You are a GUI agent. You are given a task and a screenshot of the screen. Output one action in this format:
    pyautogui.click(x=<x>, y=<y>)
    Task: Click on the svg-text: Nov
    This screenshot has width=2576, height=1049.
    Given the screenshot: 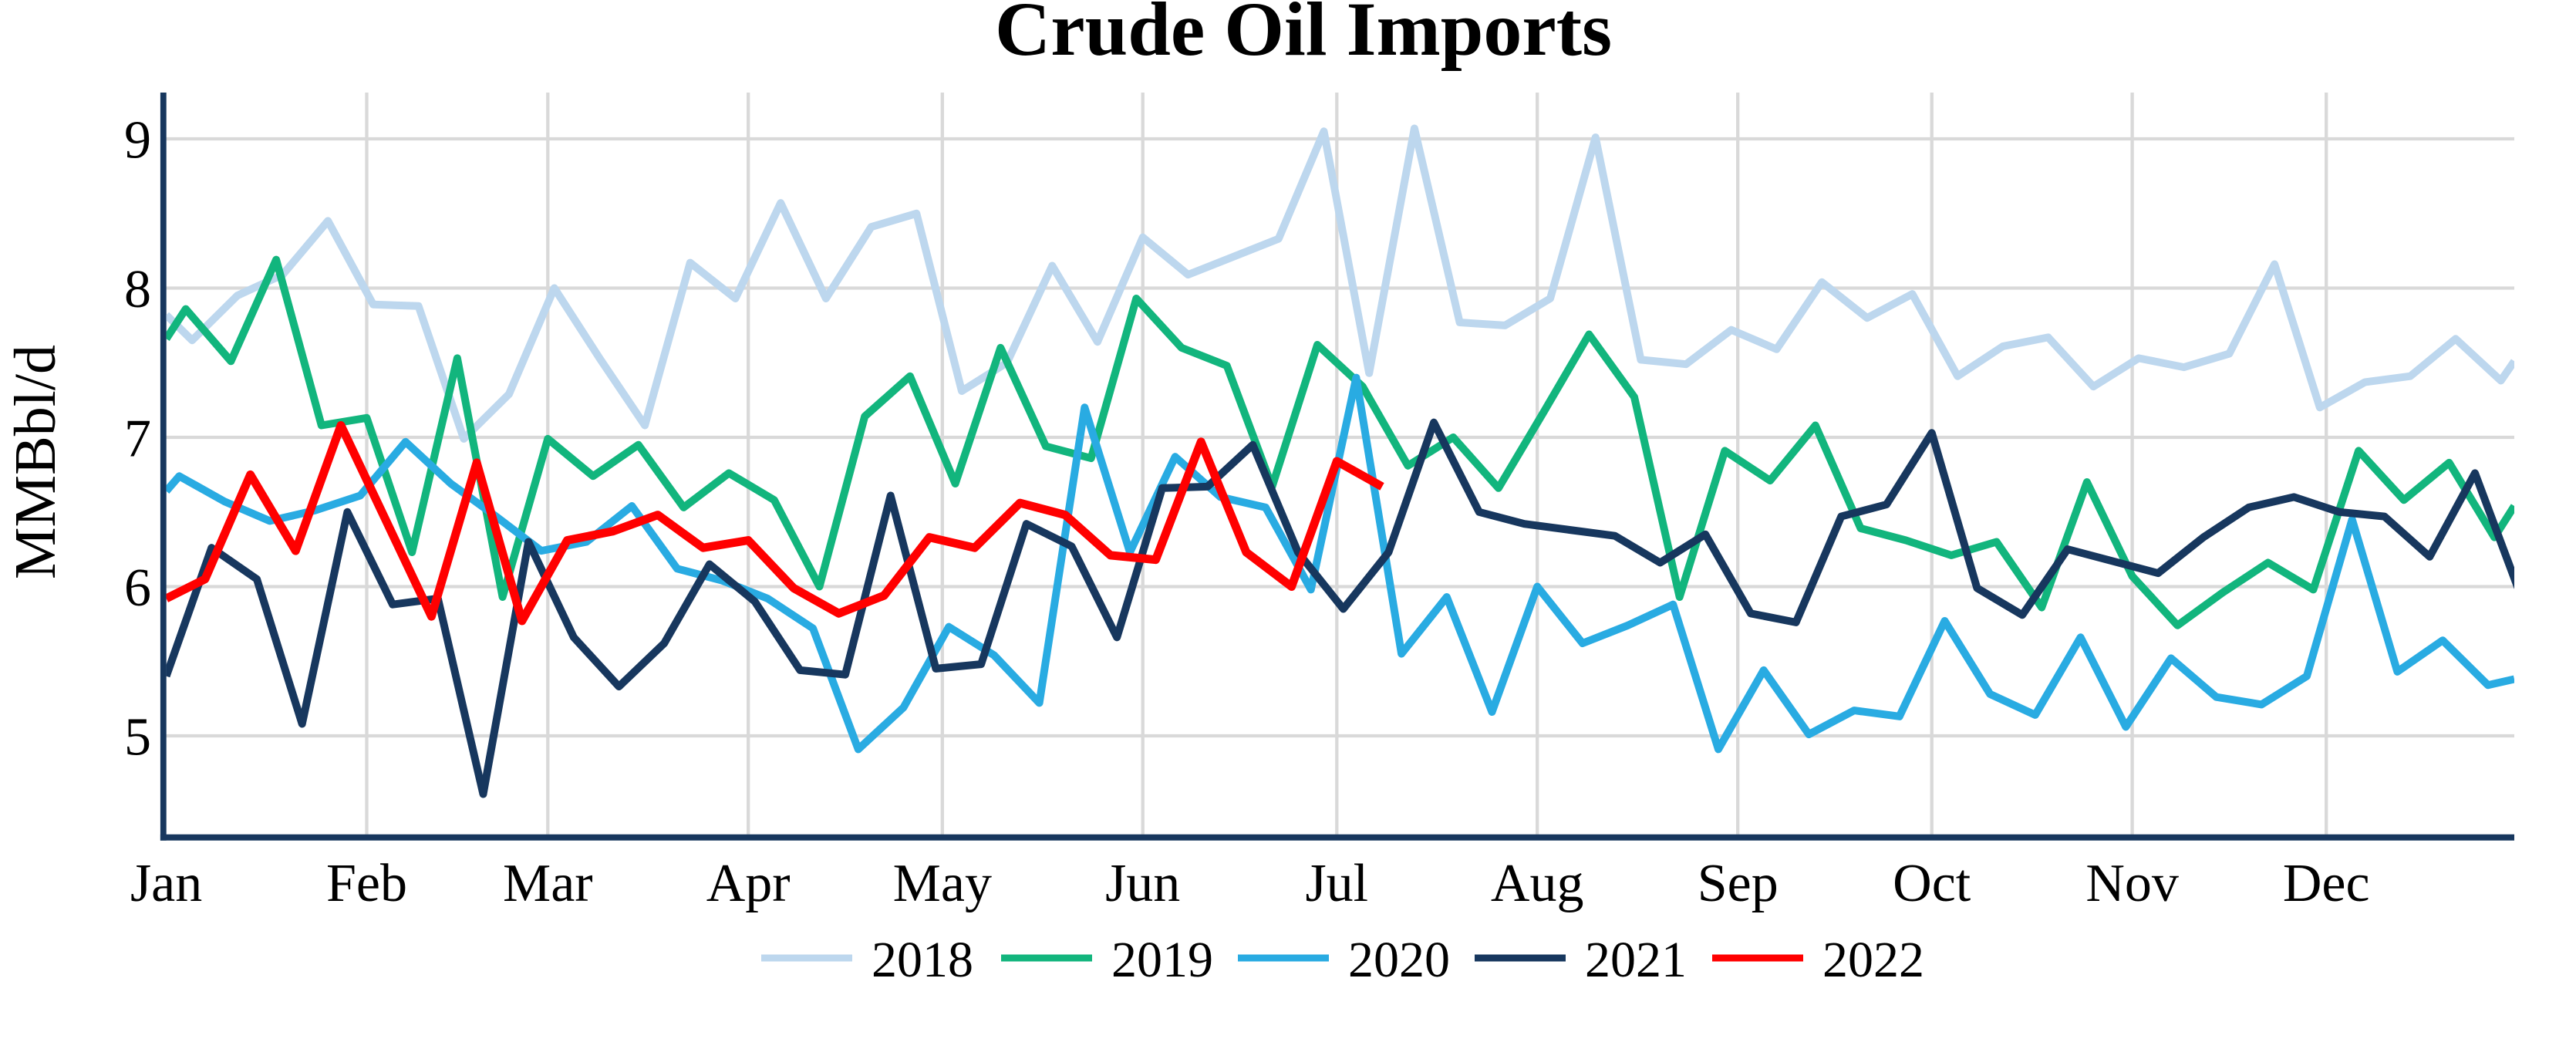 What is the action you would take?
    pyautogui.click(x=2132, y=884)
    